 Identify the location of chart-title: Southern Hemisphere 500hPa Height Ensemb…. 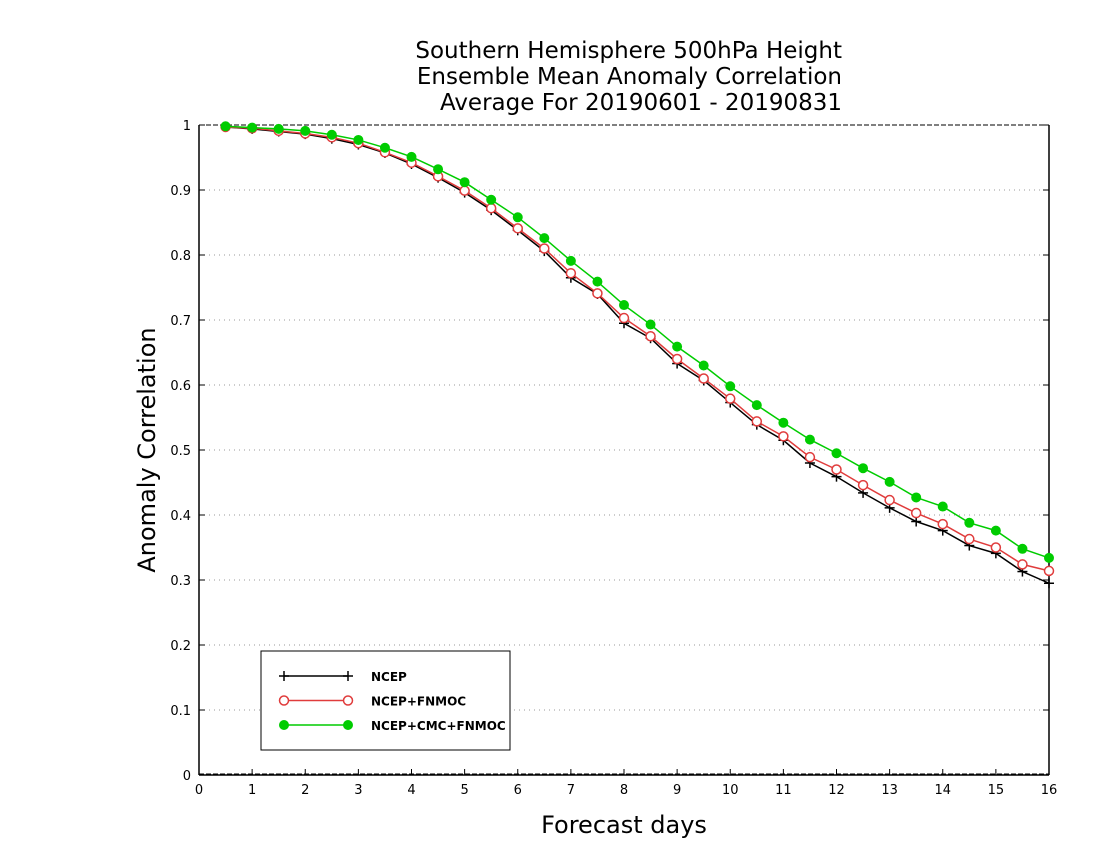
(628, 77).